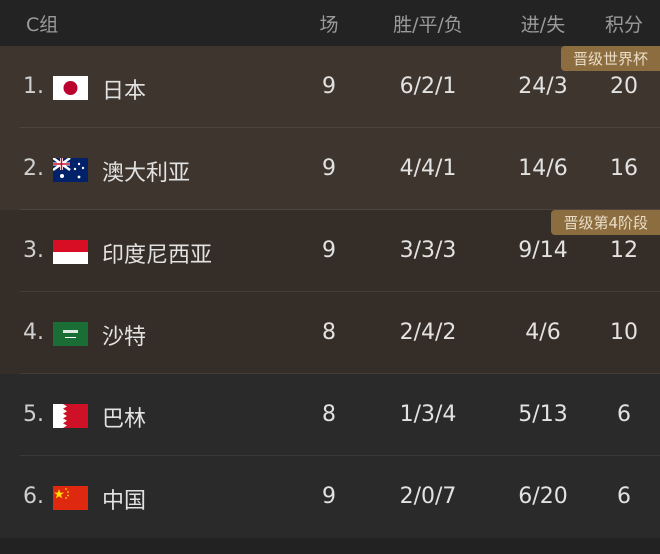 Image resolution: width=660 pixels, height=554 pixels. What do you see at coordinates (428, 25) in the screenshot?
I see `wdl-header: 胜/平/负` at bounding box center [428, 25].